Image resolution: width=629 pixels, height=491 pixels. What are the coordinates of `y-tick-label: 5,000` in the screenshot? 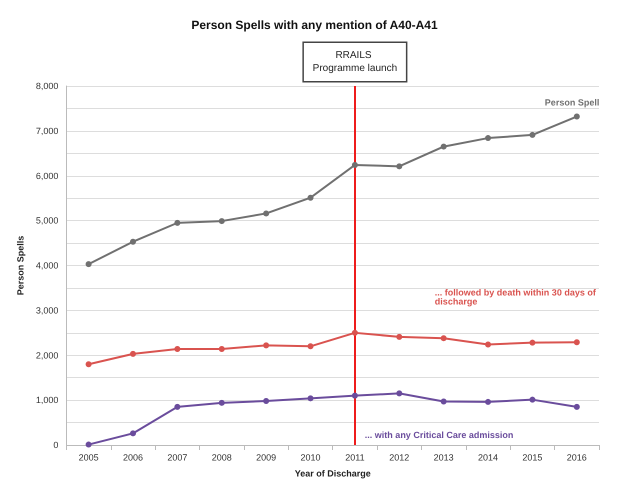 It's located at (47, 221).